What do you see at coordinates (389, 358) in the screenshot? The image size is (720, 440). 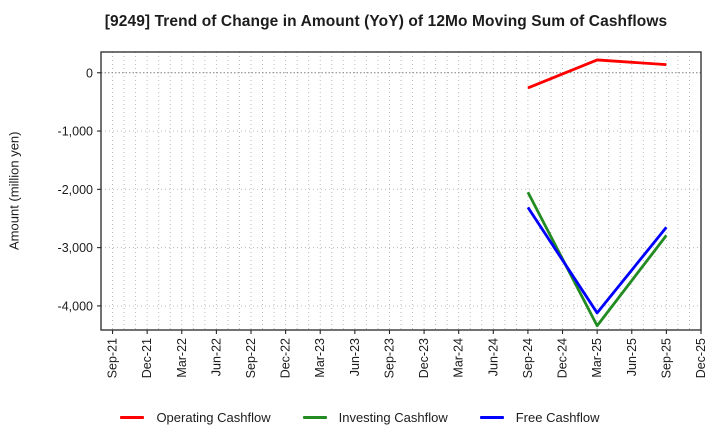 I see `x-tick-label: Sep-23` at bounding box center [389, 358].